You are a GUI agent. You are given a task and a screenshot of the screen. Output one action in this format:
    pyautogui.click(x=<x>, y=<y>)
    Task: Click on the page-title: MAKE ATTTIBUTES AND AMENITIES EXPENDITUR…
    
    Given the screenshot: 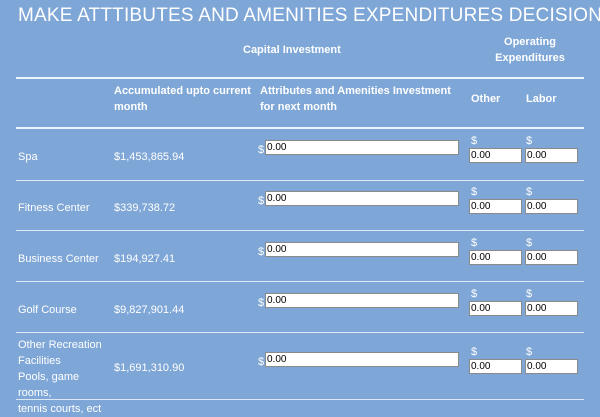 What is the action you would take?
    pyautogui.click(x=309, y=15)
    